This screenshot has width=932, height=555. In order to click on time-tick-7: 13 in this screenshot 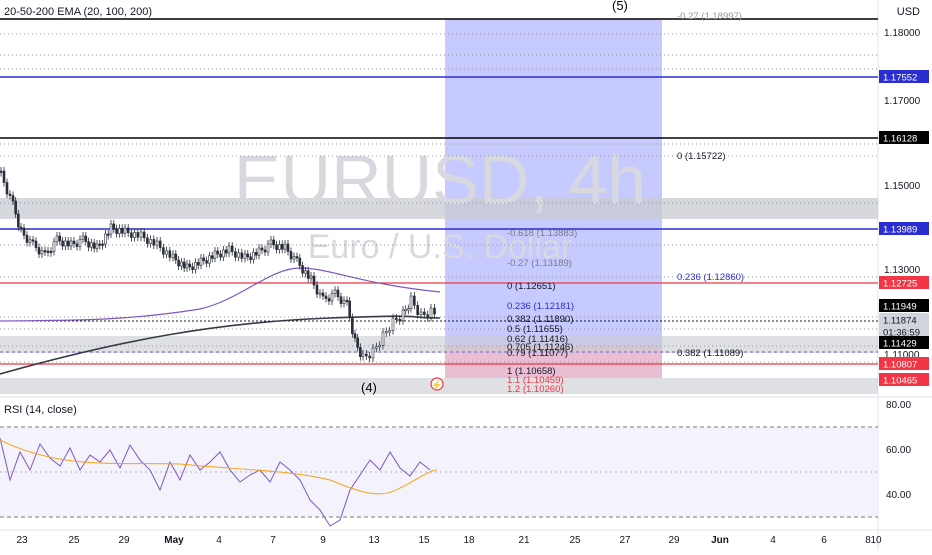, I will do `click(374, 540)`.